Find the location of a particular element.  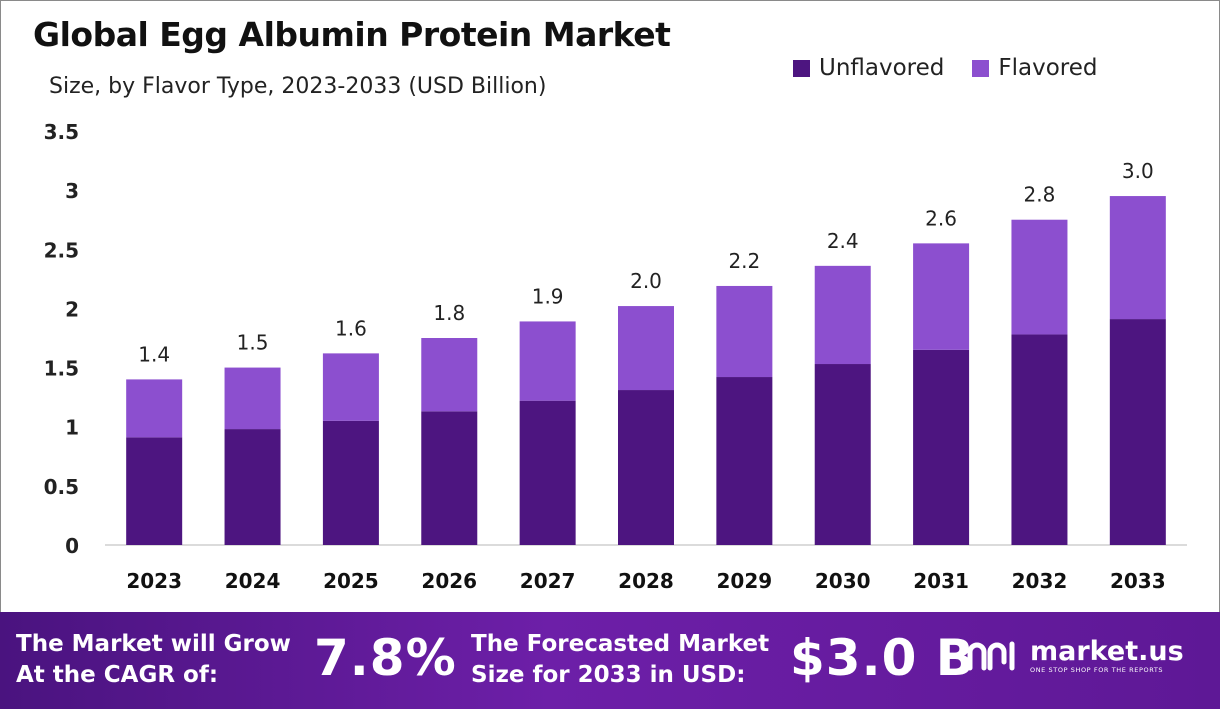

chart-legend: Unflavored Flavored is located at coordinates (945, 68).